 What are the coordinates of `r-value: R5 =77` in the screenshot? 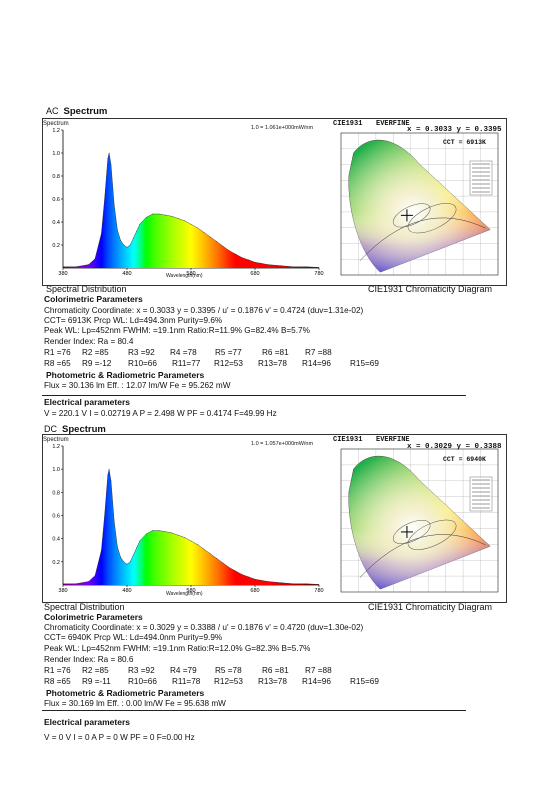 It's located at (228, 352).